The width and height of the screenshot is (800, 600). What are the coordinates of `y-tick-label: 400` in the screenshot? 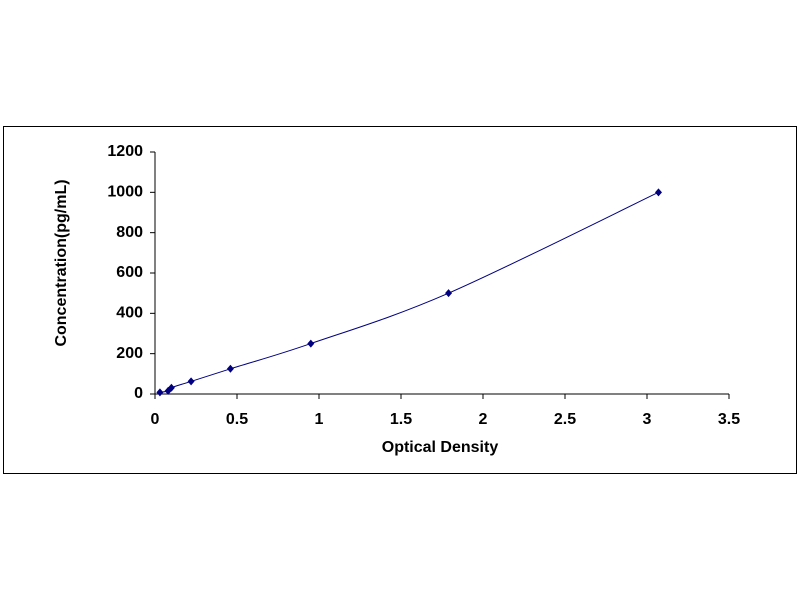 It's located at (129, 313).